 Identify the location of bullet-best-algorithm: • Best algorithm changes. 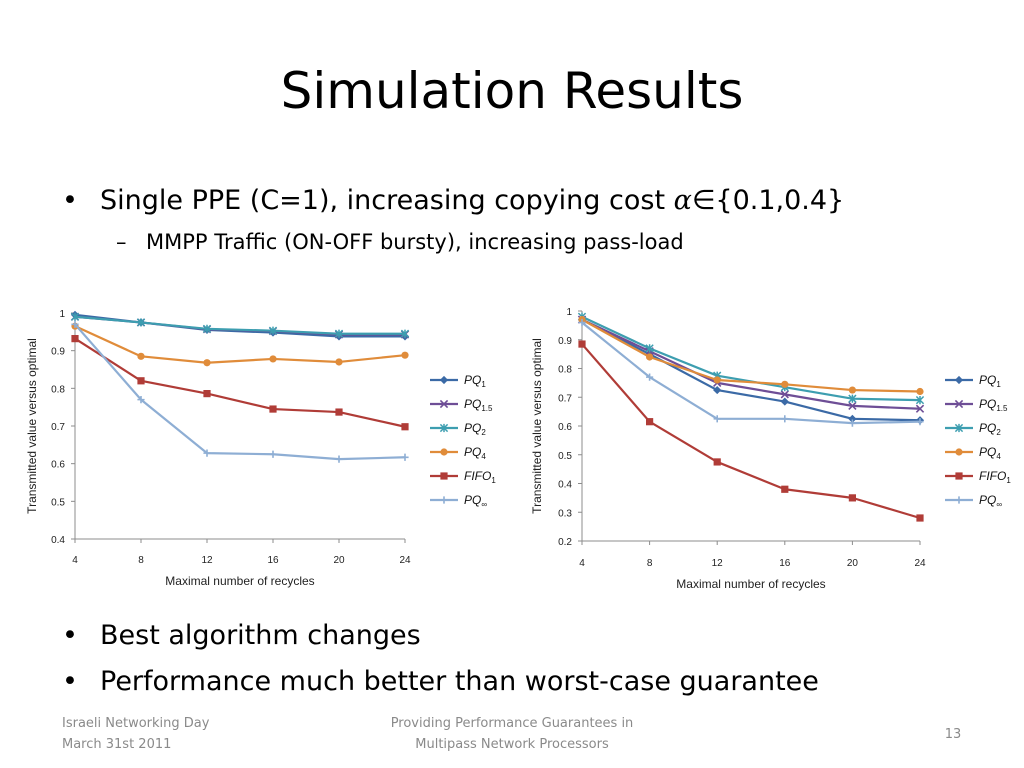
(241, 635).